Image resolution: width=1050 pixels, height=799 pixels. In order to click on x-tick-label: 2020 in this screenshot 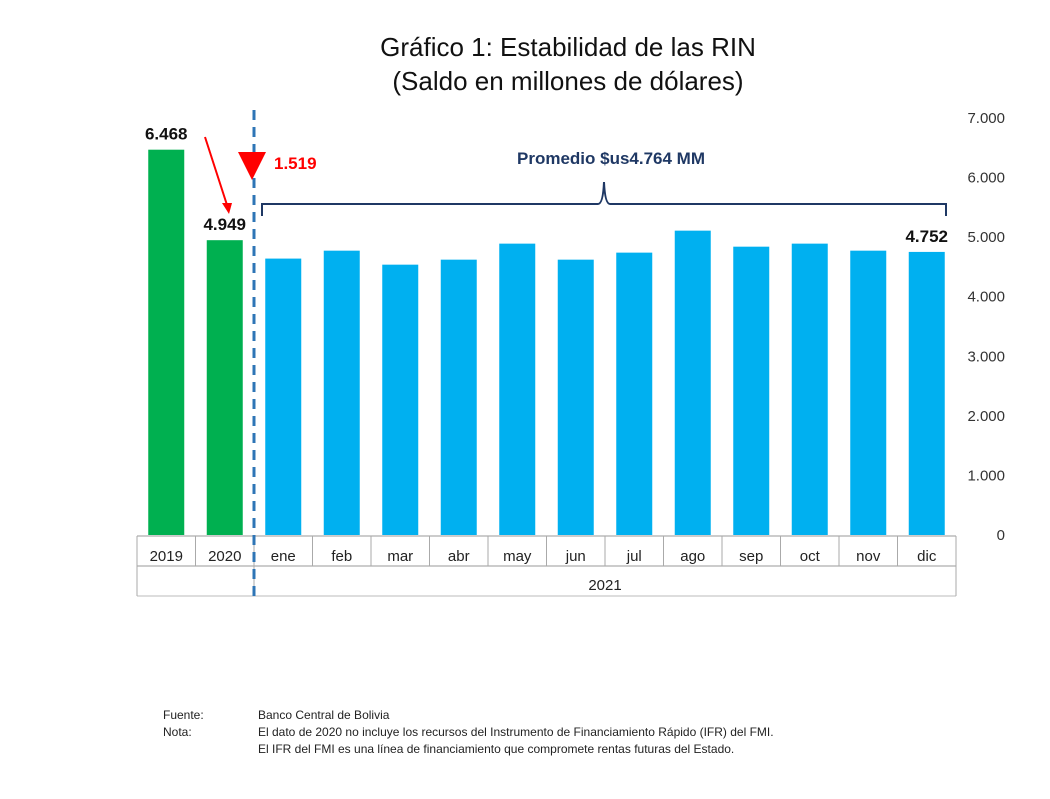, I will do `click(224, 556)`.